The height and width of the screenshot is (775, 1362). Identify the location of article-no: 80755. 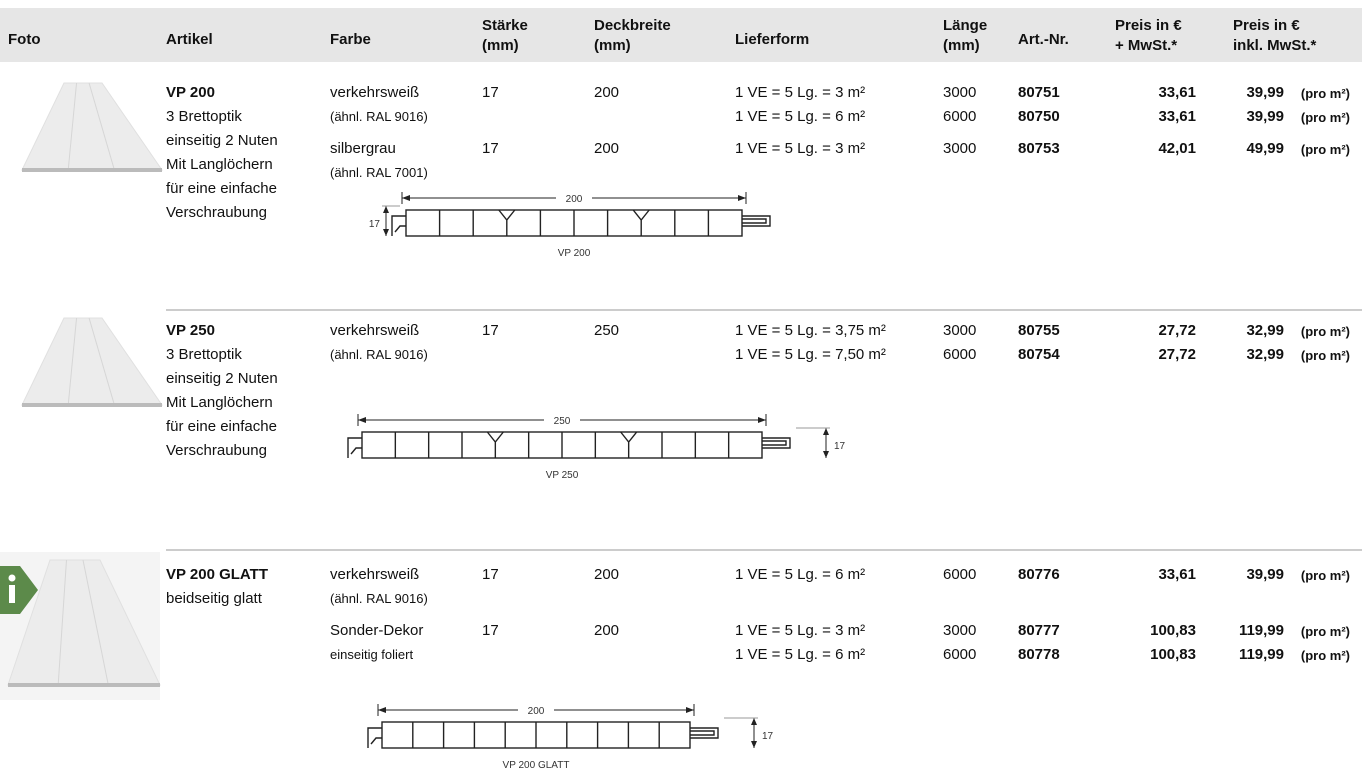
(1039, 330).